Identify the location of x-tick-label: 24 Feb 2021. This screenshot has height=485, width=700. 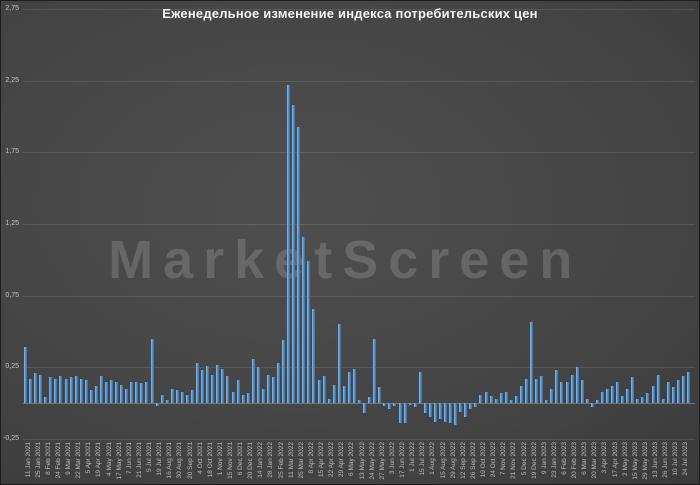
(58, 460).